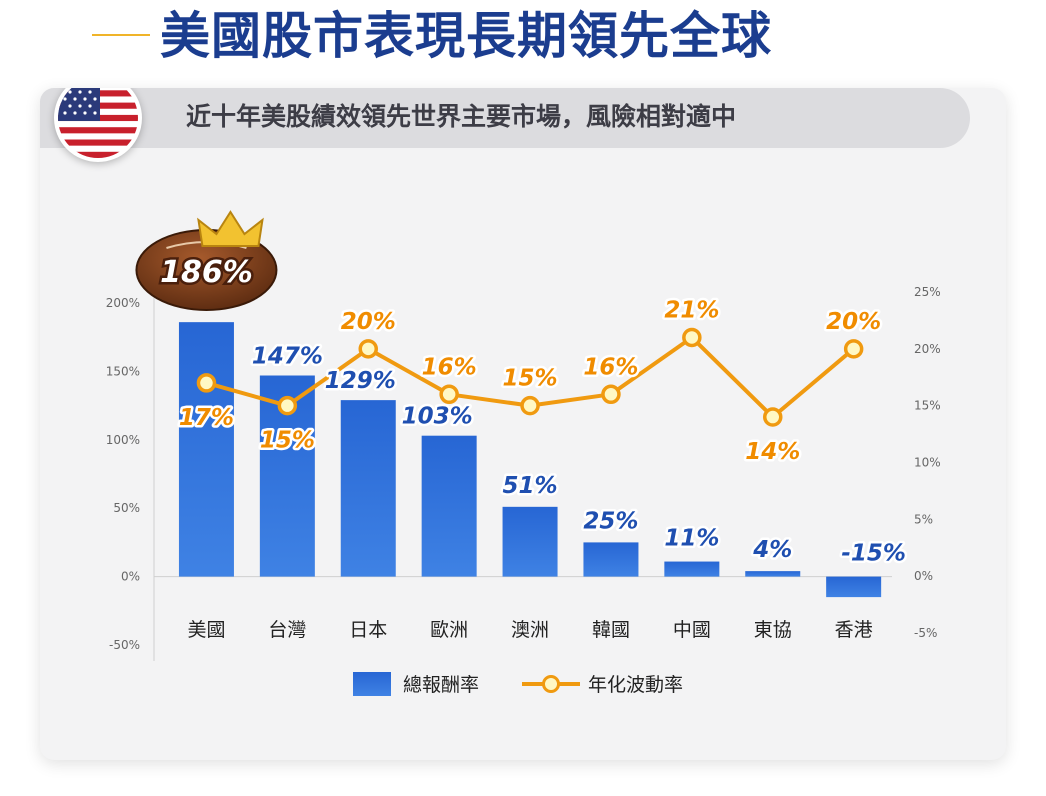  I want to click on category-label: 韓國, so click(611, 630).